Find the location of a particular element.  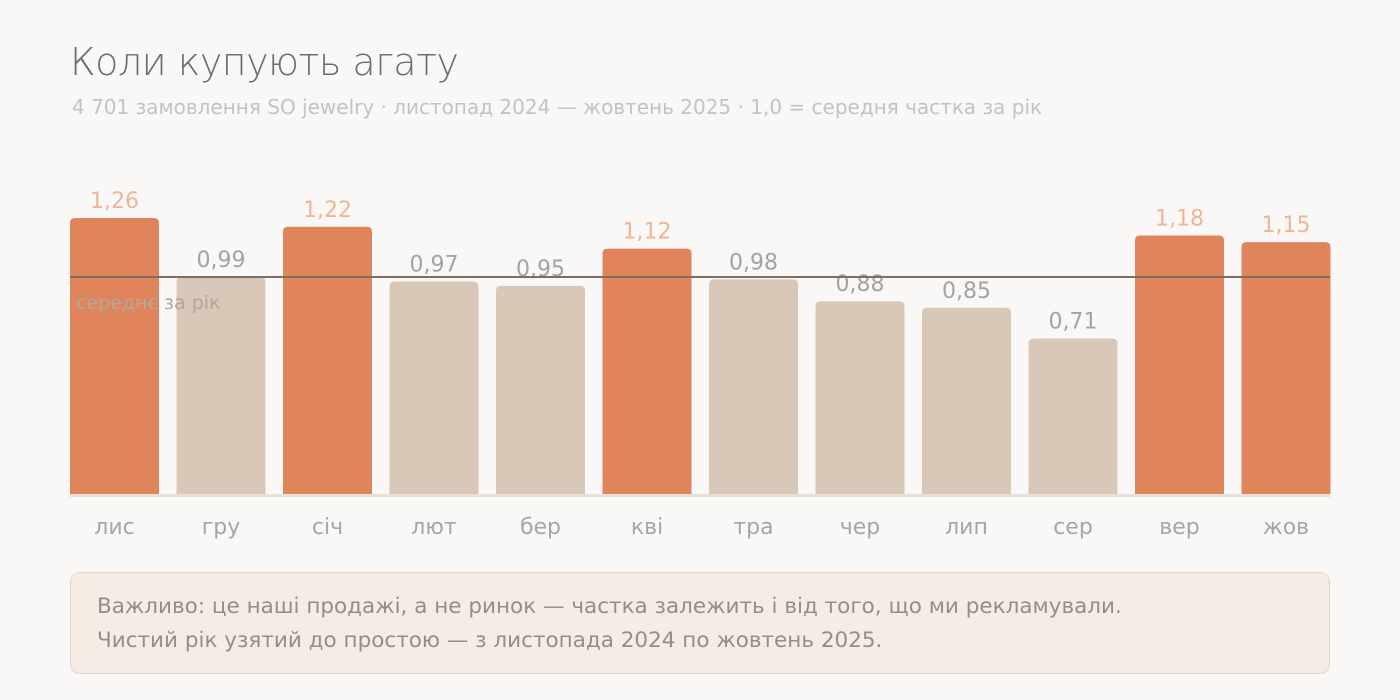

x-tick-label: чер is located at coordinates (860, 527).